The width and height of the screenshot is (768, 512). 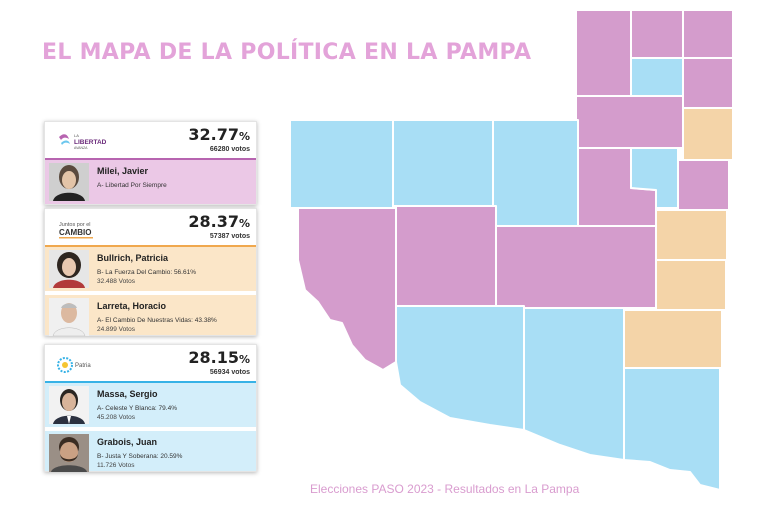 I want to click on logo-text-1: LA, so click(x=76, y=135).